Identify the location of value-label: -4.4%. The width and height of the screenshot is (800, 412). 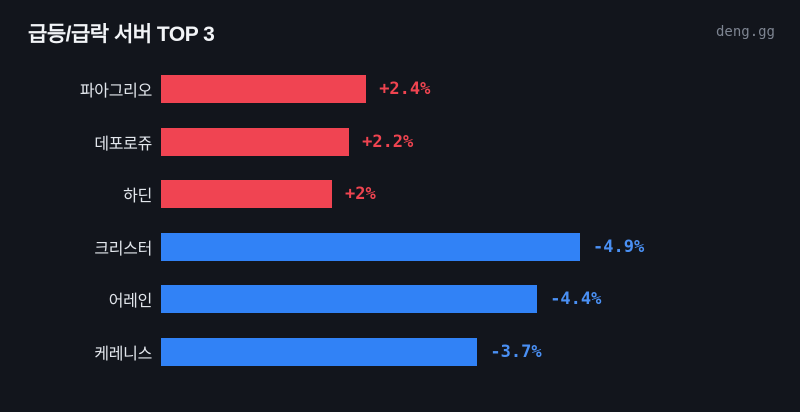
(576, 299).